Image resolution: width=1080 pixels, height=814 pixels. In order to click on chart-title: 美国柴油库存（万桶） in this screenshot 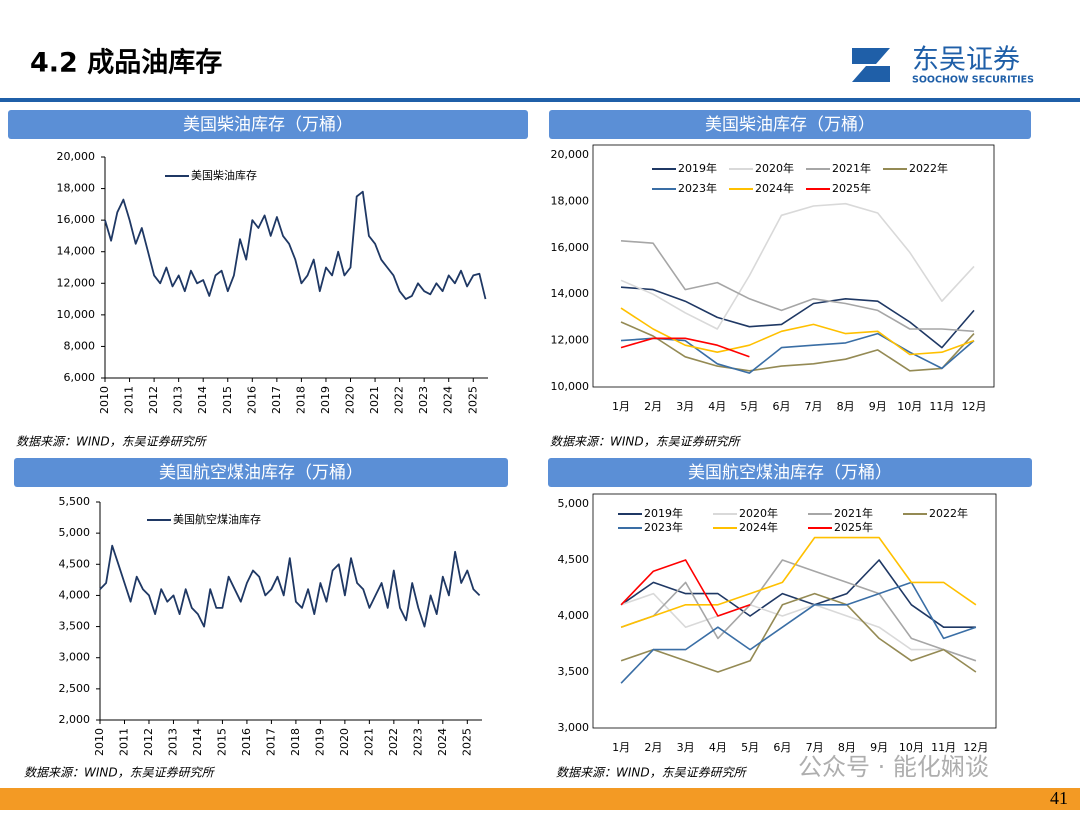, I will do `click(268, 125)`.